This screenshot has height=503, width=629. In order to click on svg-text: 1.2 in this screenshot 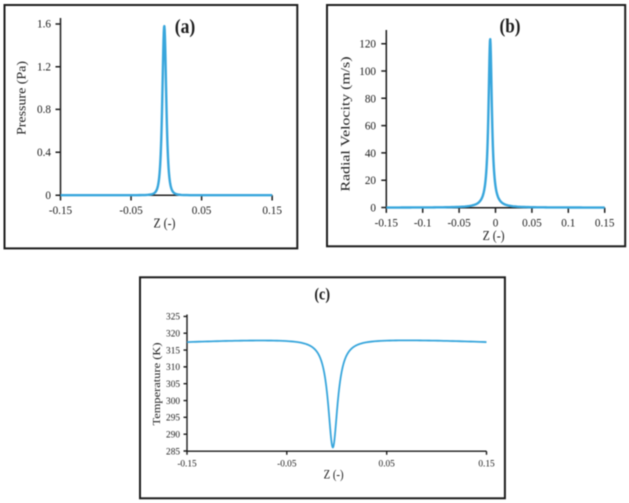, I will do `click(44, 67)`.